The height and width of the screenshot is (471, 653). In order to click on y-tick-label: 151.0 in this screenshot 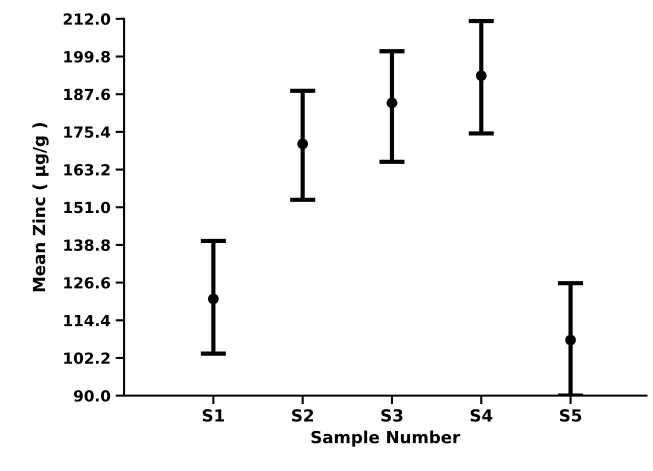, I will do `click(87, 208)`.